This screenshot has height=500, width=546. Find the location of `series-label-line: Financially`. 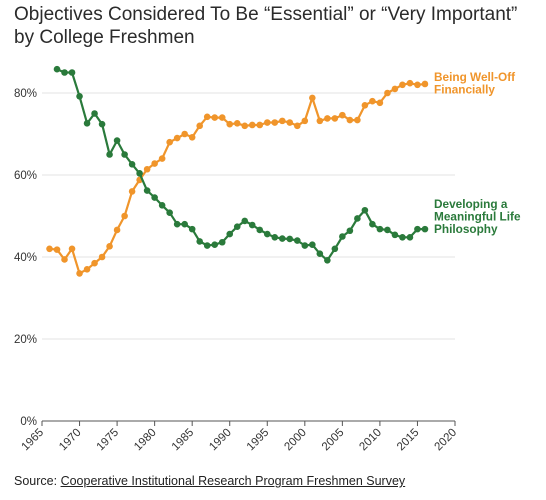

series-label-line: Financially is located at coordinates (464, 89).